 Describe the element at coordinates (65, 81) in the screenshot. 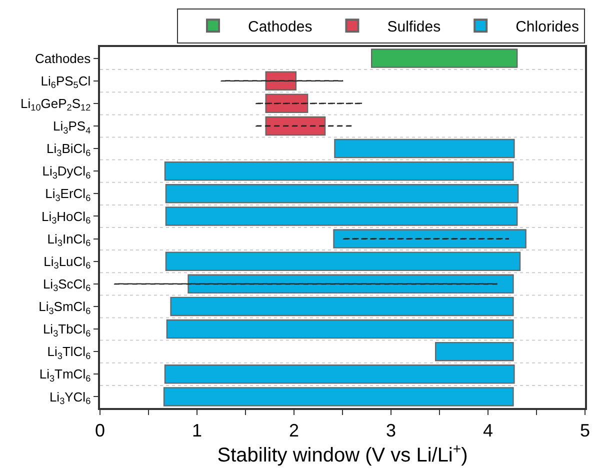

I see `y-tick-label: Li$_{6}$PS$_{5}$Cl` at that location.